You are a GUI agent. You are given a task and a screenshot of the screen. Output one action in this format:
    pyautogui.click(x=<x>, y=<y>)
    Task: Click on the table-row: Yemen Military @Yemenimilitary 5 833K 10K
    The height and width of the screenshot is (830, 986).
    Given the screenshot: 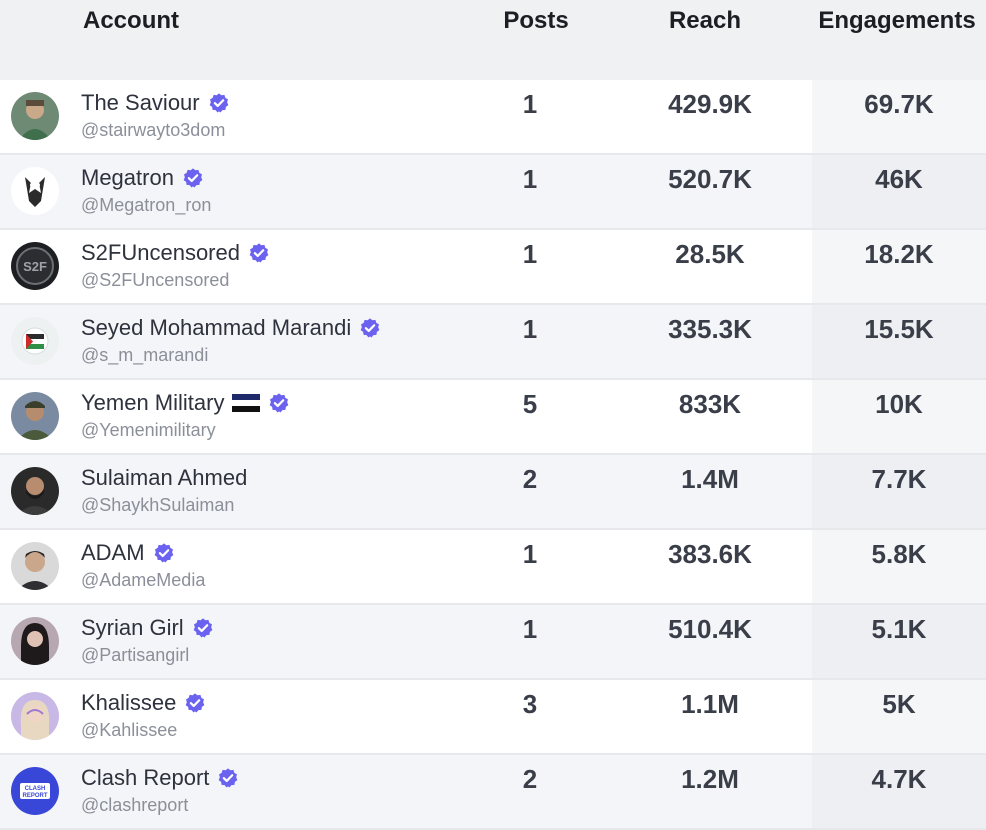 What is the action you would take?
    pyautogui.click(x=493, y=417)
    